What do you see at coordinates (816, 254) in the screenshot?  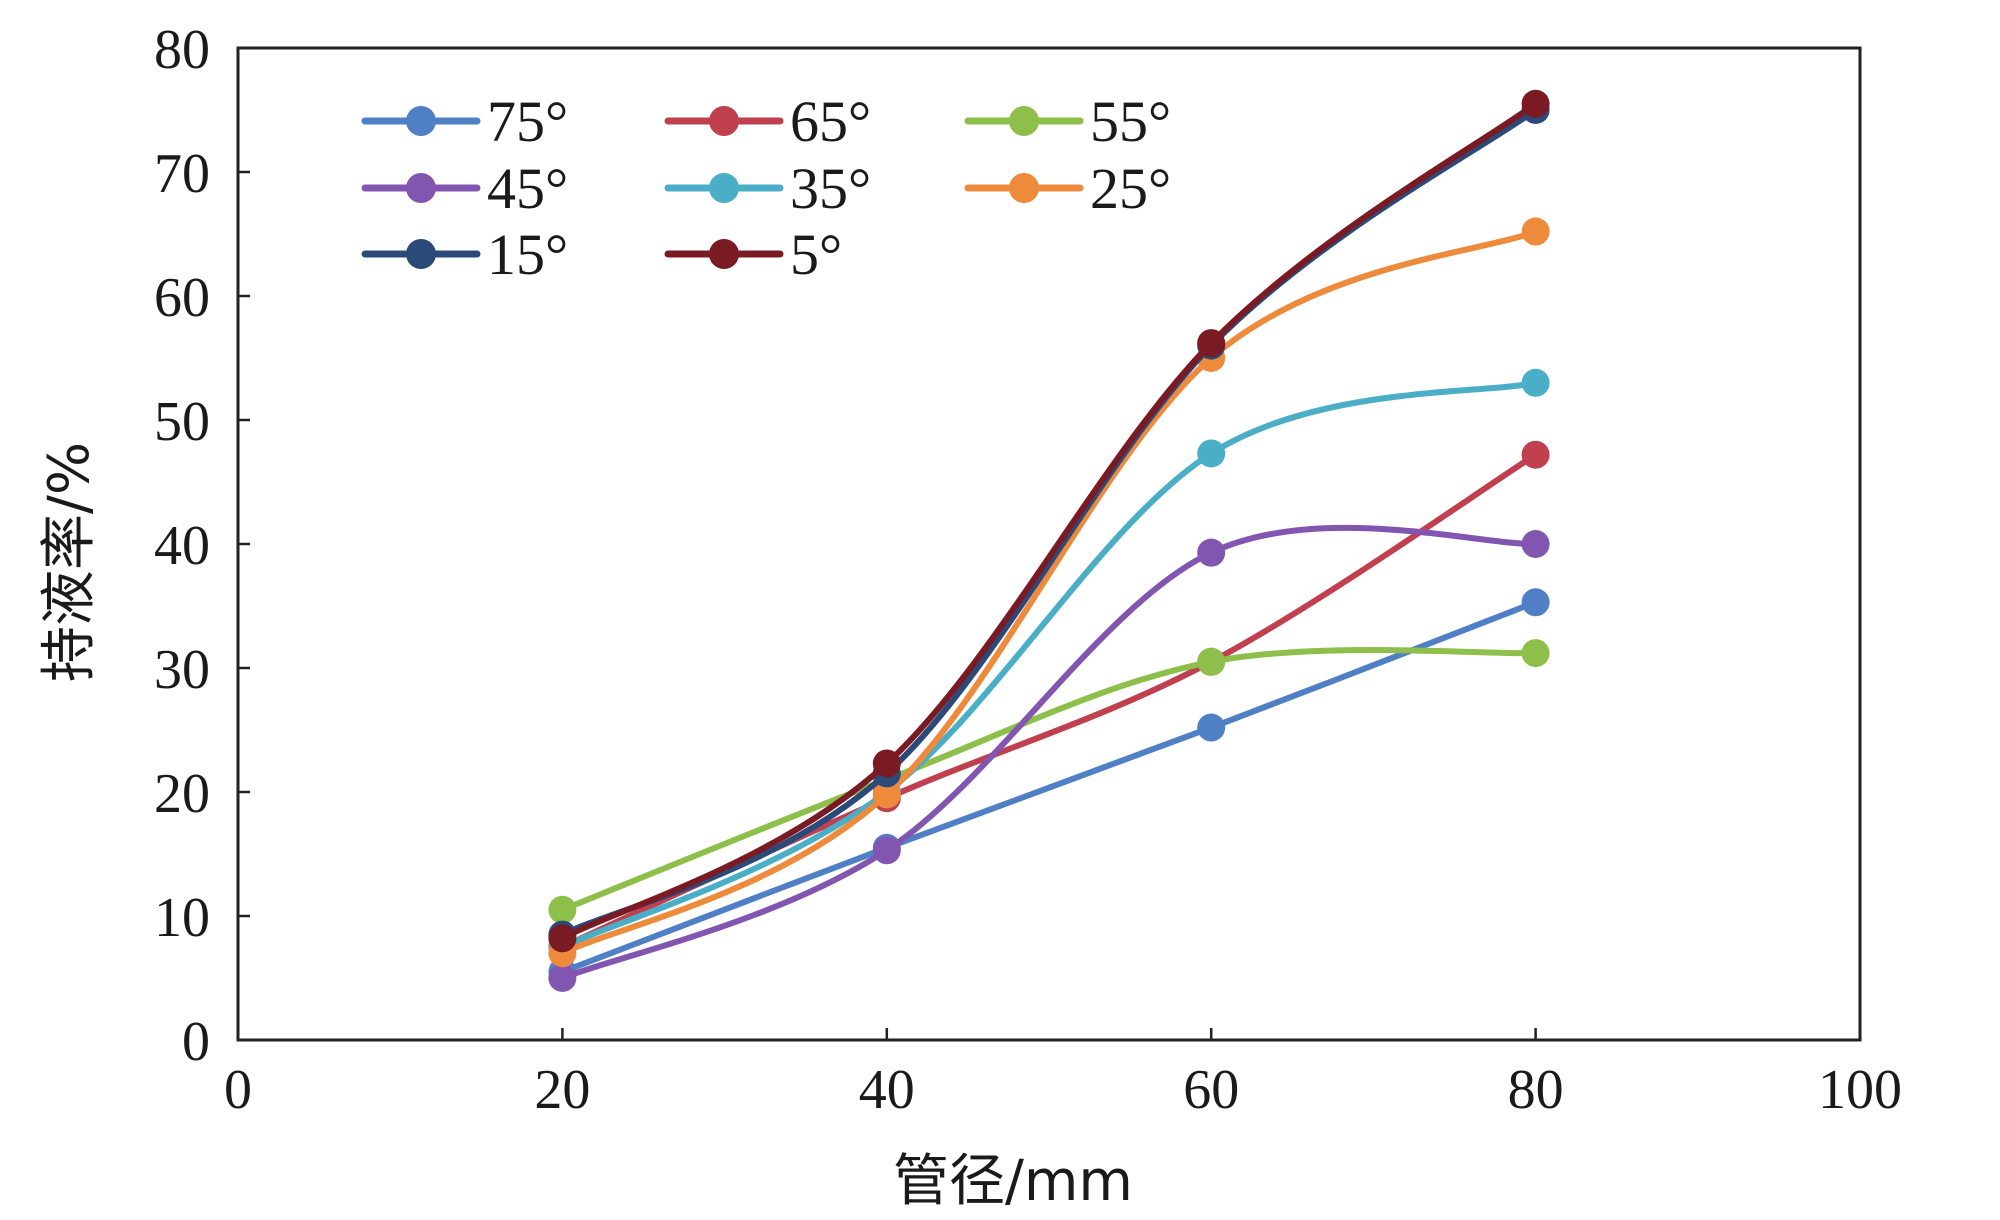 I see `legend-label: 5°` at bounding box center [816, 254].